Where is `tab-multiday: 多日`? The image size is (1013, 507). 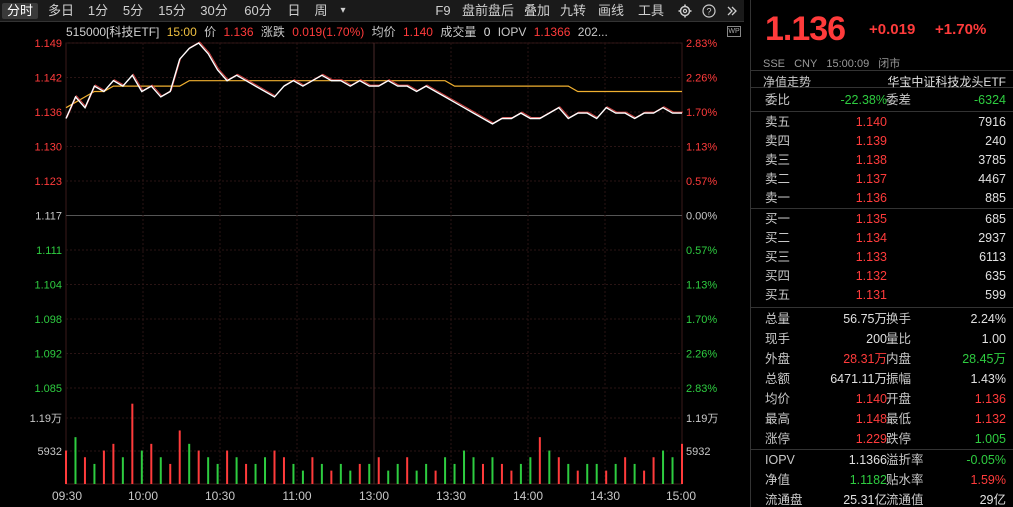
tab-multiday: 多日 is located at coordinates (60, 10).